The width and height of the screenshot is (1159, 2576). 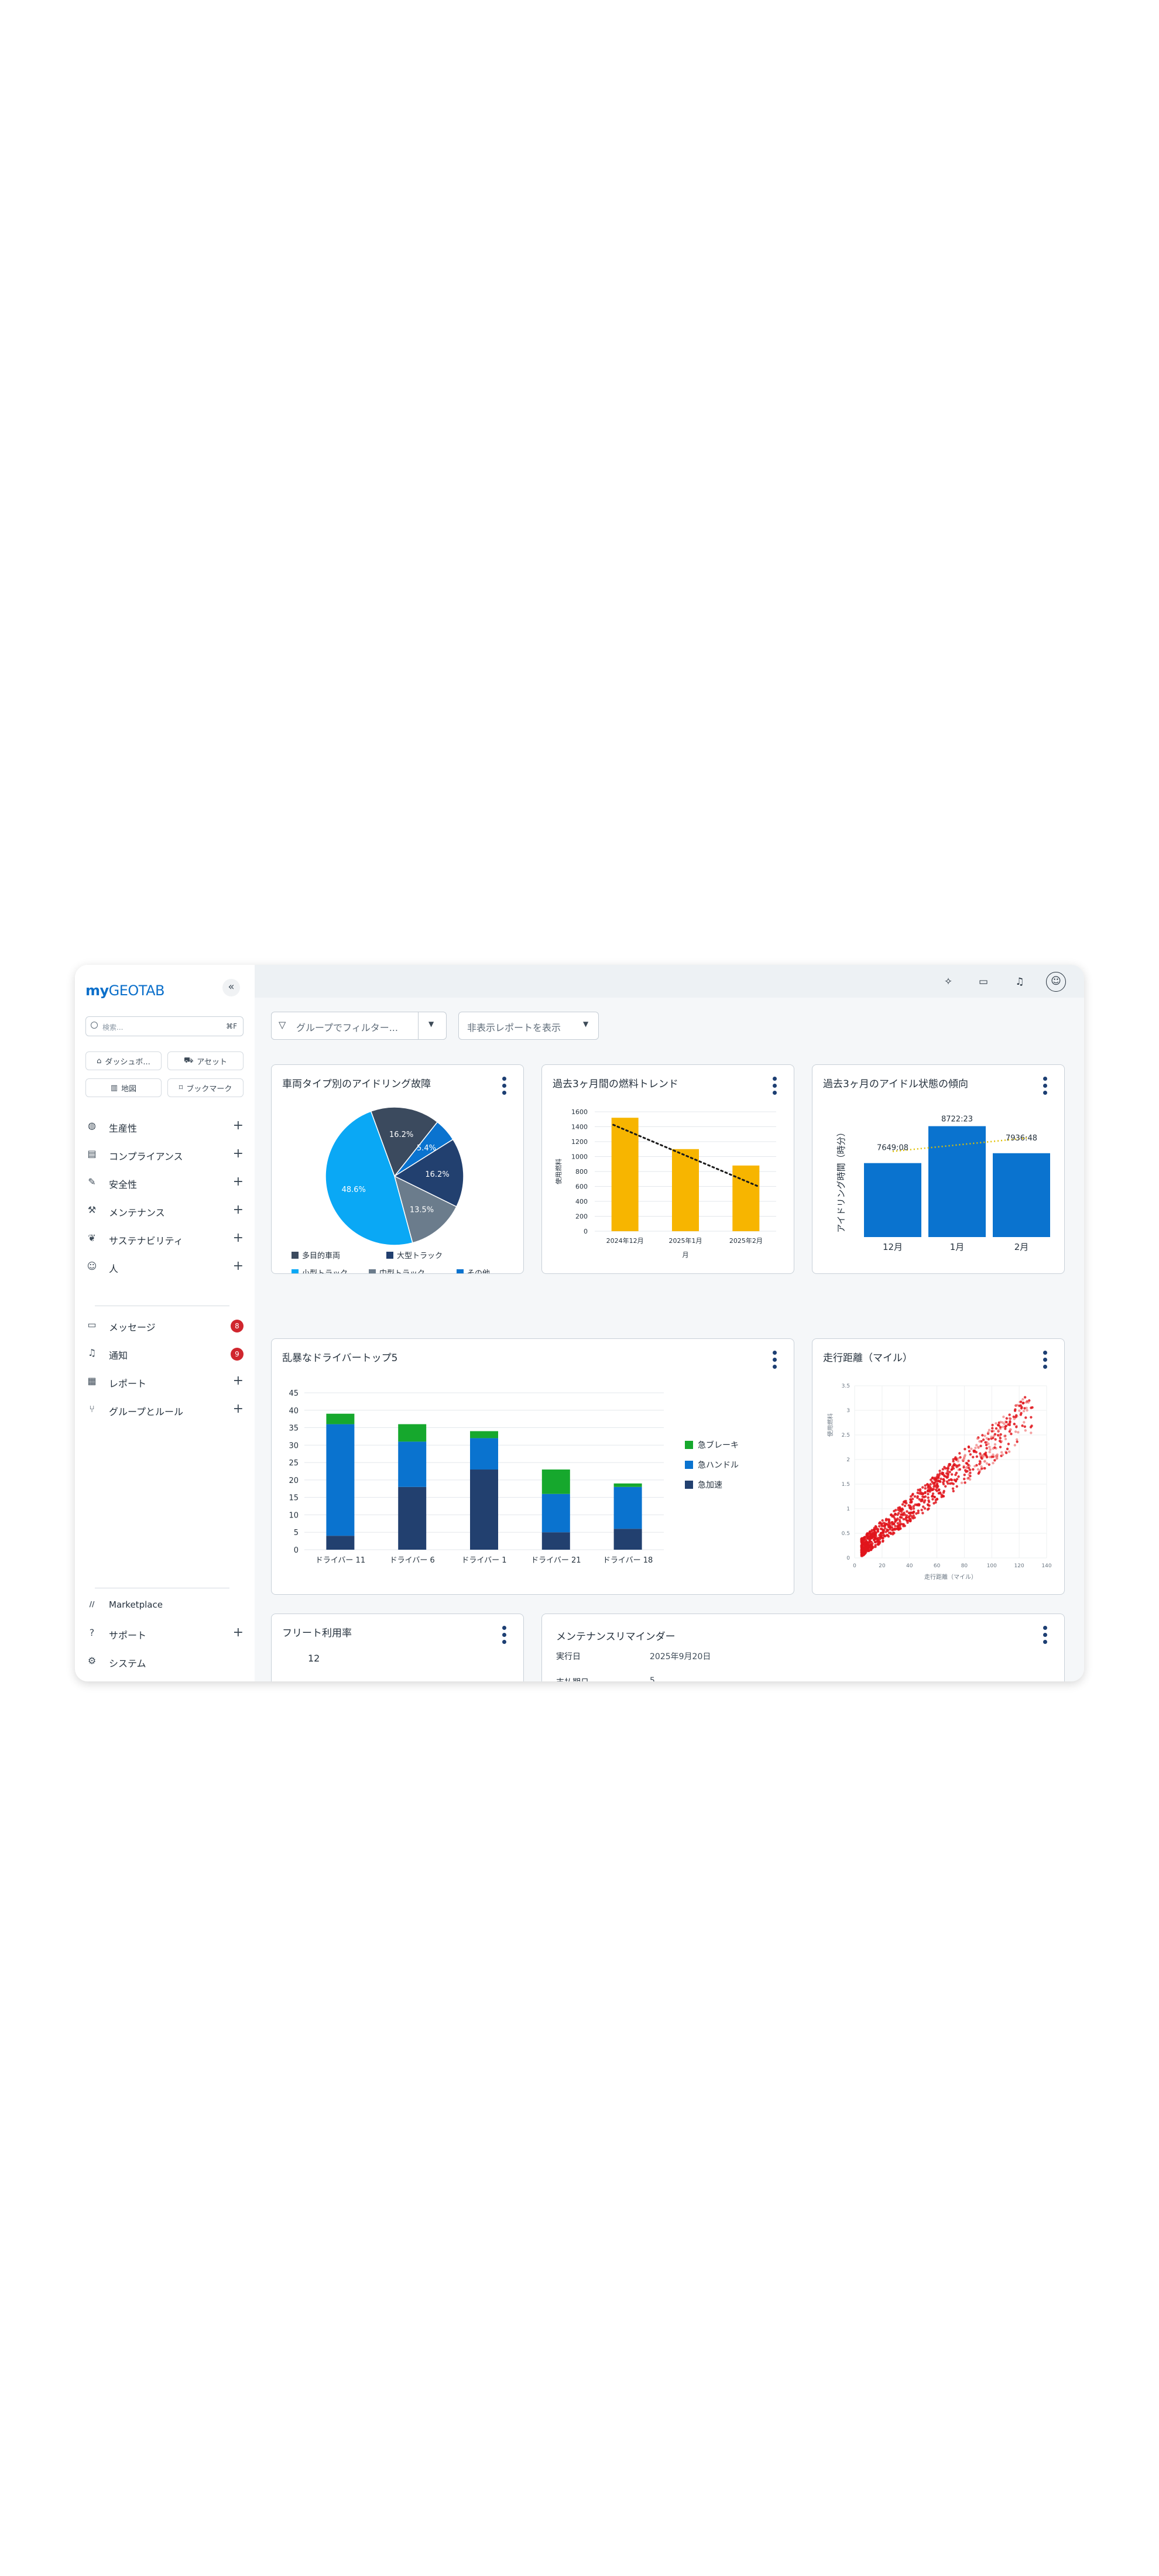 What do you see at coordinates (164, 1210) in the screenshot?
I see `nav-maintenance: ⚒ メンテナンス +` at bounding box center [164, 1210].